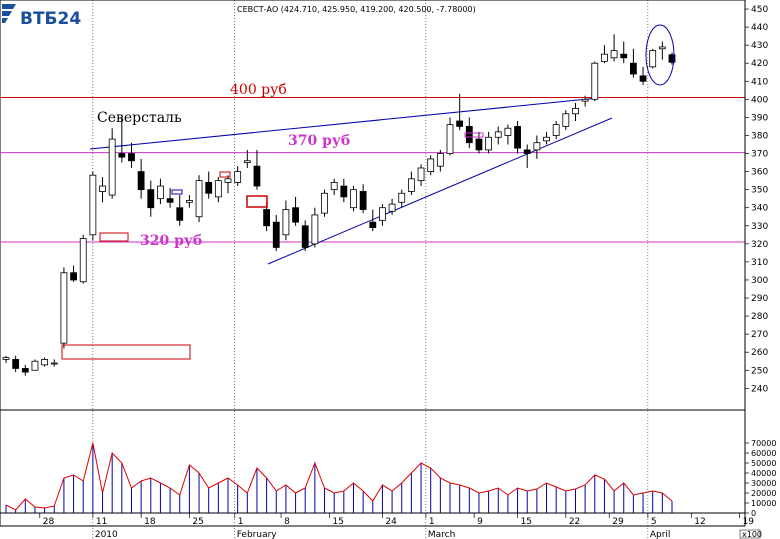  Describe the element at coordinates (759, 281) in the screenshot. I see `price-tick-label: 300` at that location.